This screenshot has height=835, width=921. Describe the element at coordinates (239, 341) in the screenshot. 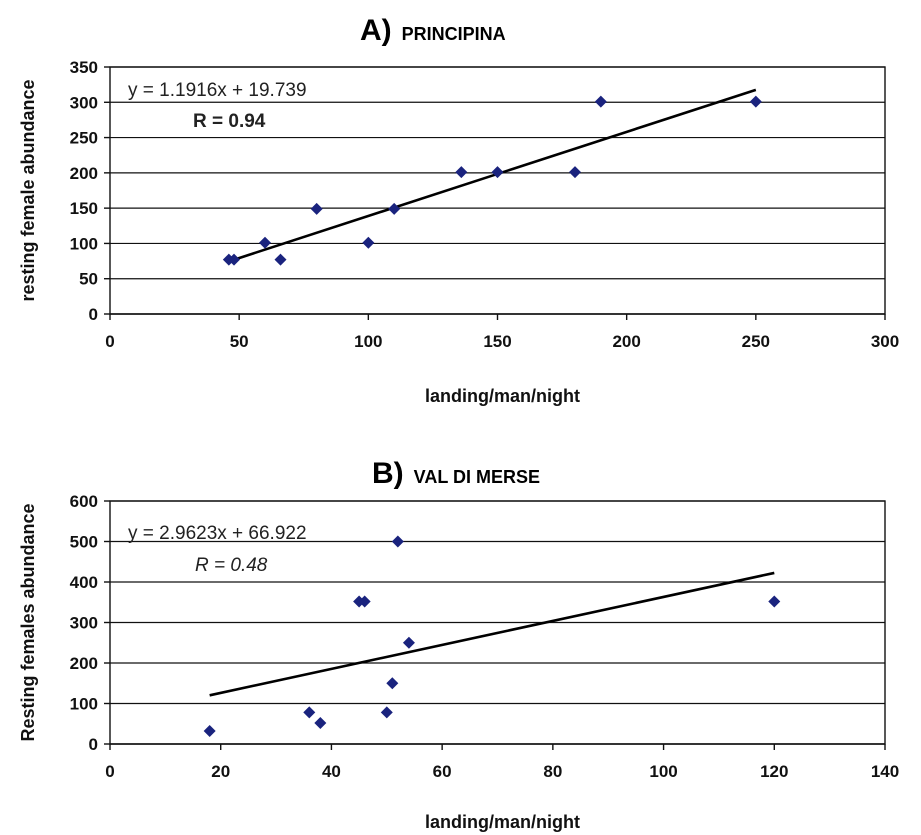

I see `x-tick-label: 50` at that location.